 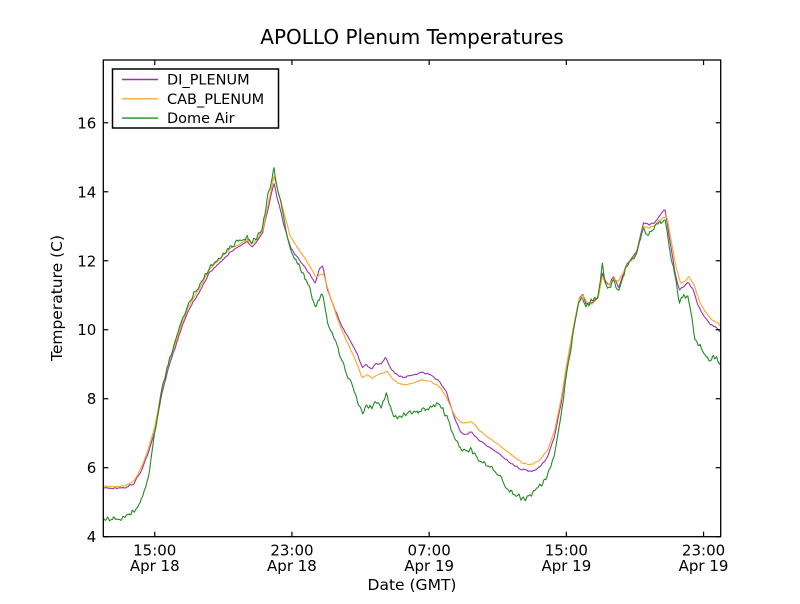 What do you see at coordinates (429, 551) in the screenshot?
I see `x-tick-label-time: 07:00` at bounding box center [429, 551].